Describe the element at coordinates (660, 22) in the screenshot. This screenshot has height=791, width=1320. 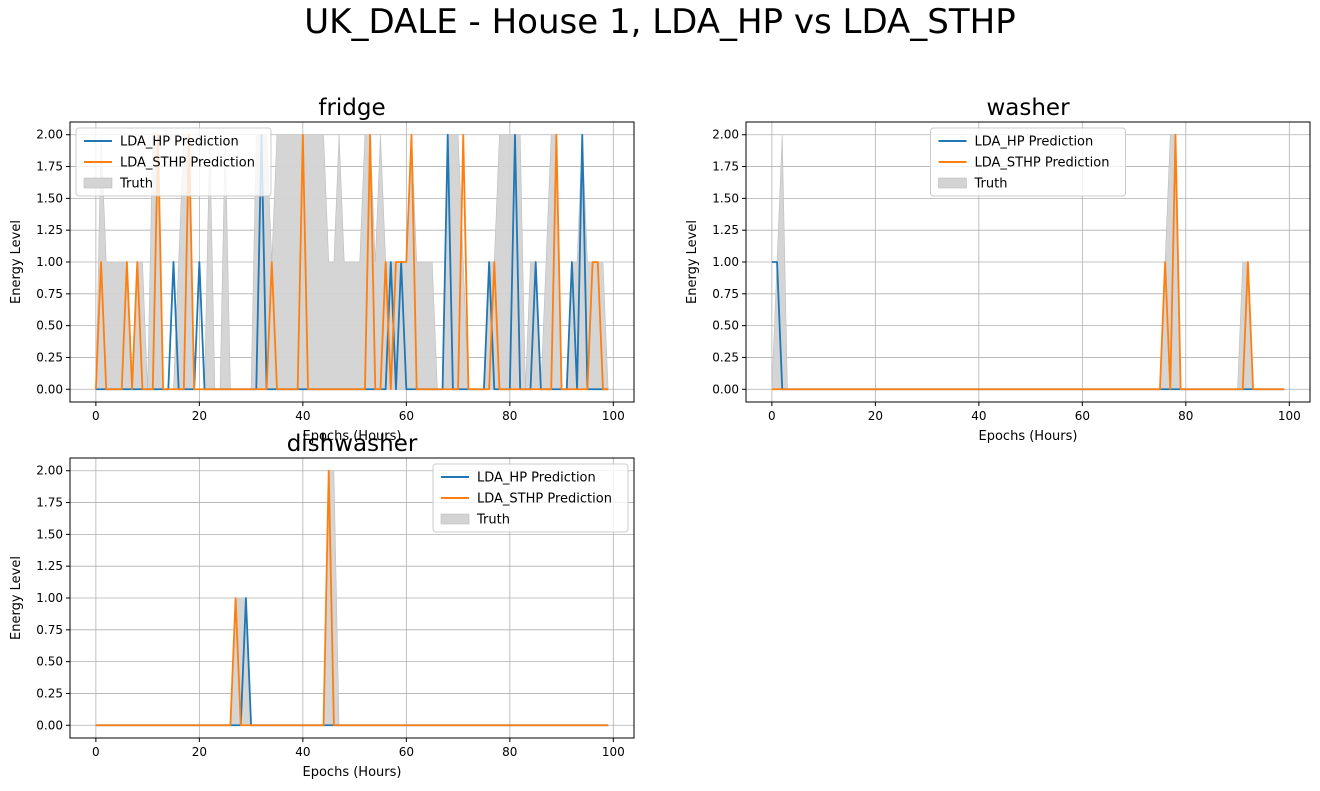
I see `figure-title: UK_DALE - House 1, LDA_HP vs LDA_STHP` at that location.